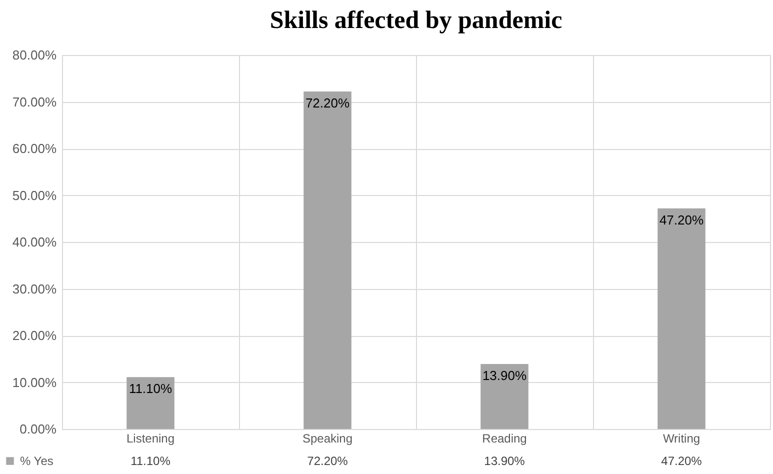  Describe the element at coordinates (150, 439) in the screenshot. I see `x-tick-label: Listening` at that location.